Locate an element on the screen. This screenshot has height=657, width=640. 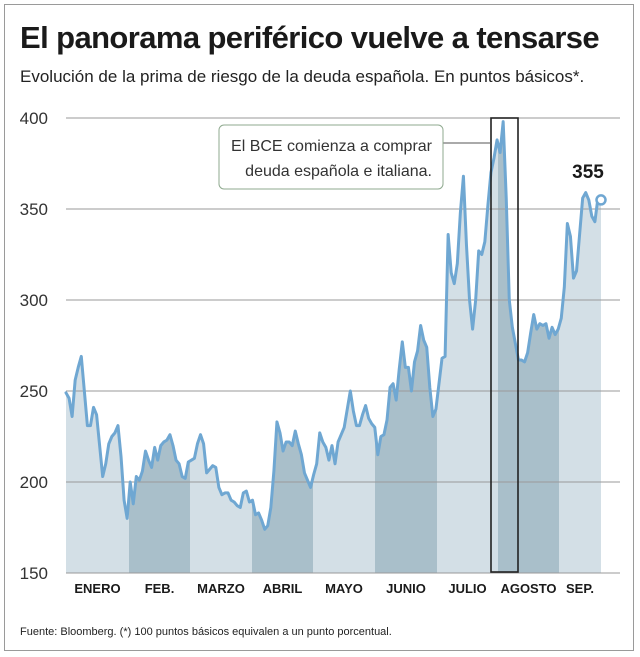
highlight-box is located at coordinates (504, 345).